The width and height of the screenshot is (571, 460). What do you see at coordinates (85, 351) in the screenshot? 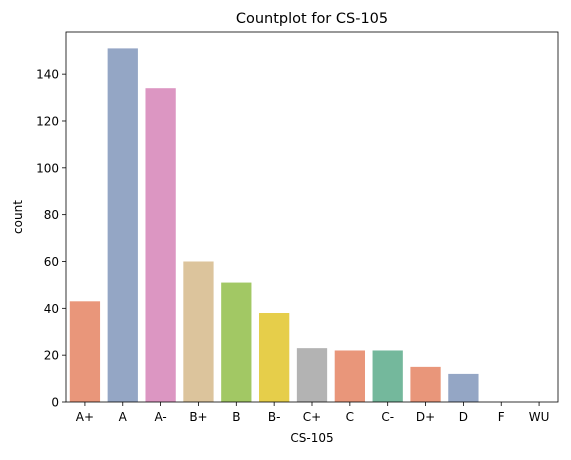
I see `bar-A+` at bounding box center [85, 351].